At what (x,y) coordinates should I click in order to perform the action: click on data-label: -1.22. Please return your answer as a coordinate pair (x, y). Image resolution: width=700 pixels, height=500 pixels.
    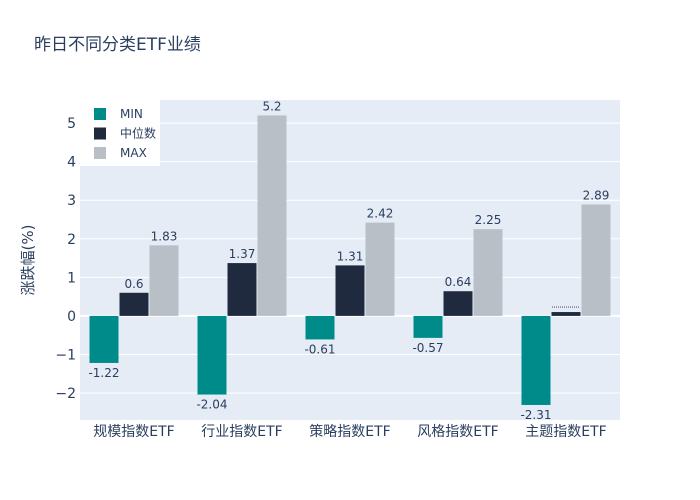
    Looking at the image, I should click on (103, 373).